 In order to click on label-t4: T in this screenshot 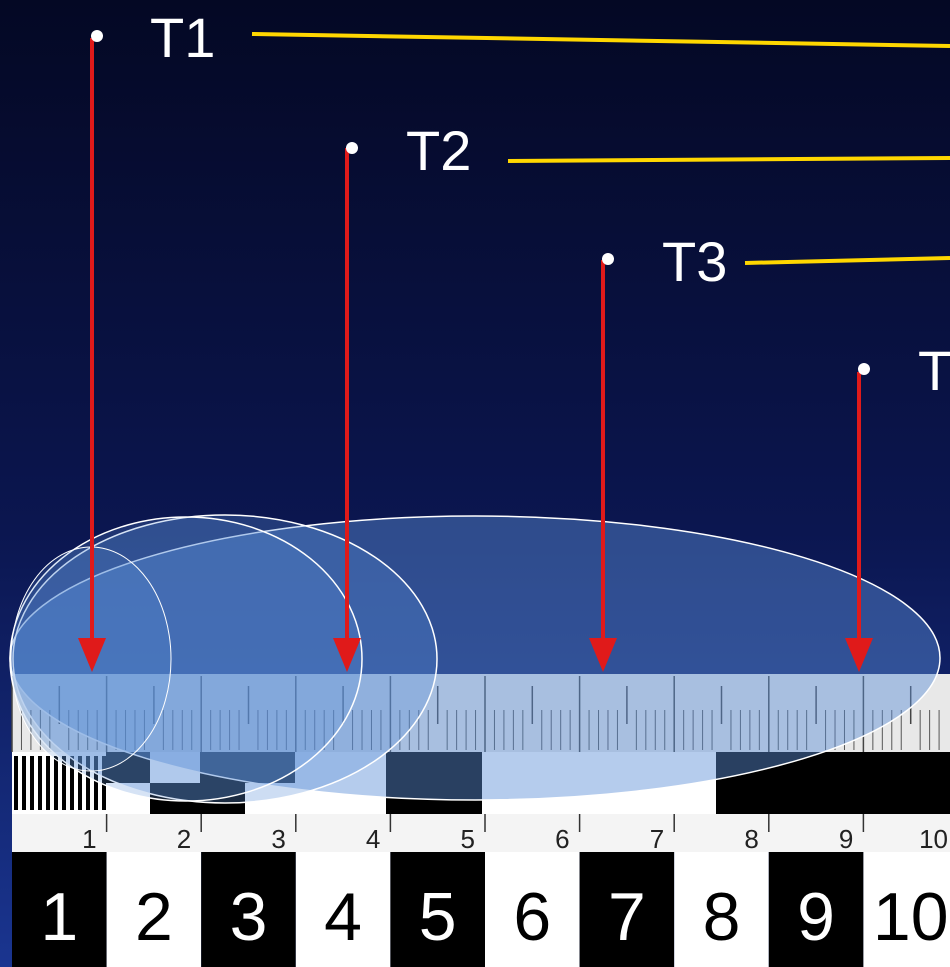, I will do `click(934, 370)`.